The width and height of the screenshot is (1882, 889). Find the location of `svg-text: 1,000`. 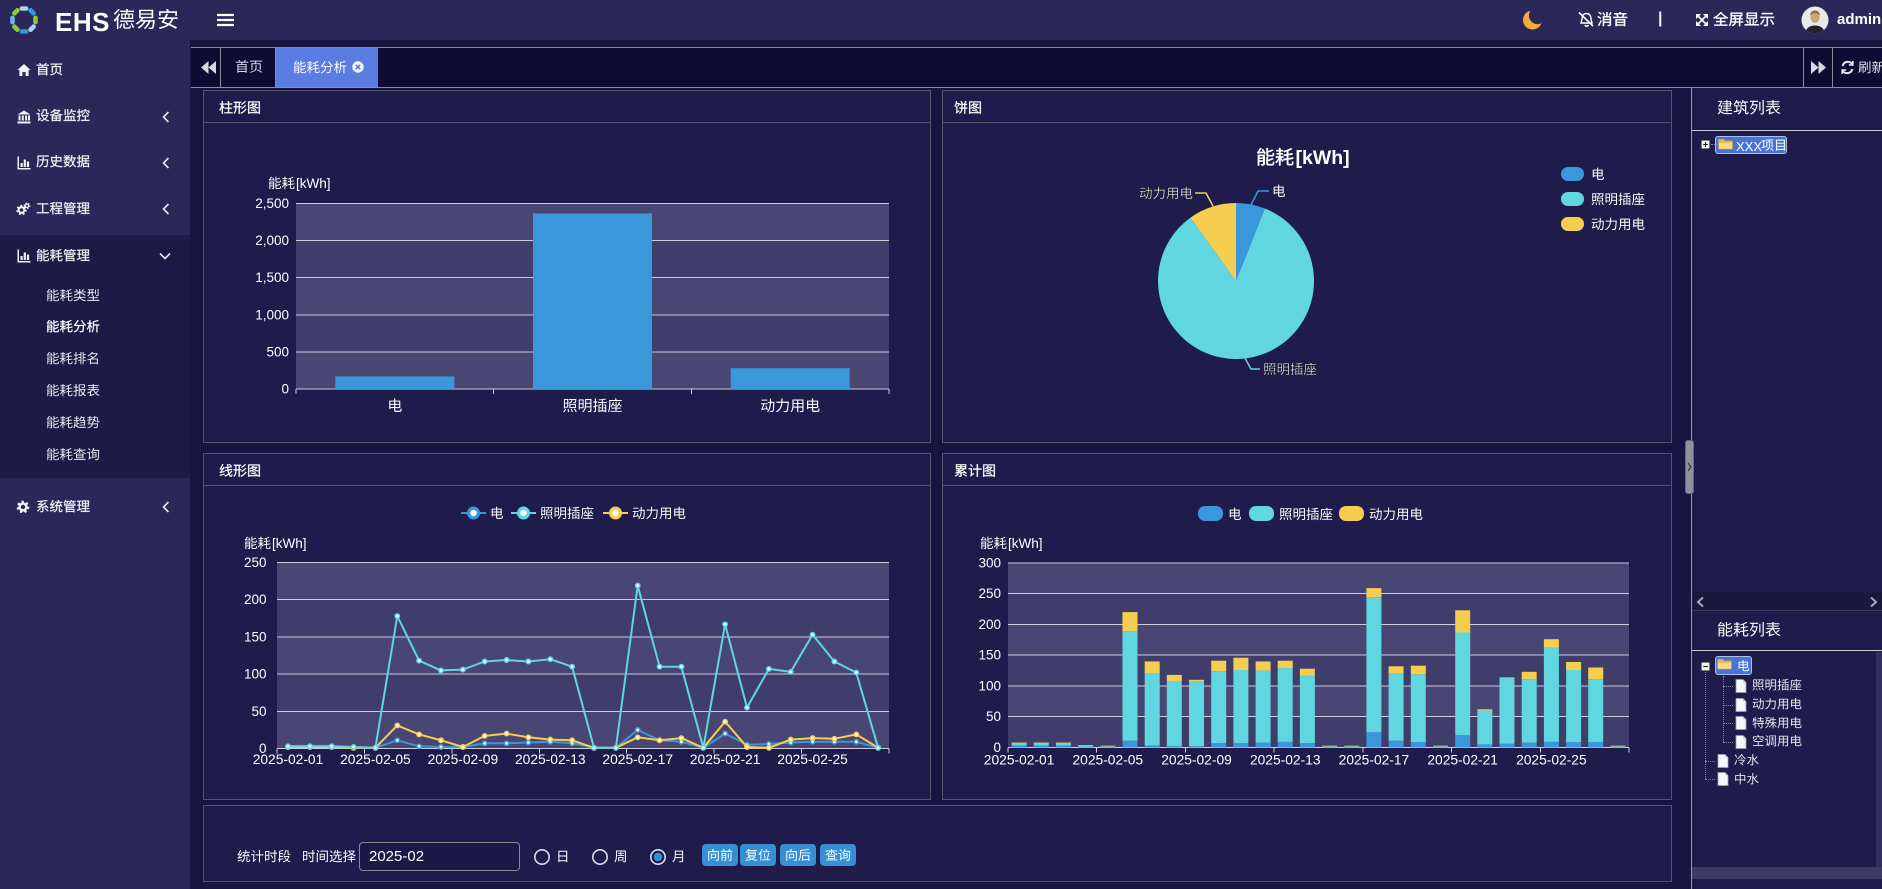

svg-text: 1,000 is located at coordinates (272, 314).